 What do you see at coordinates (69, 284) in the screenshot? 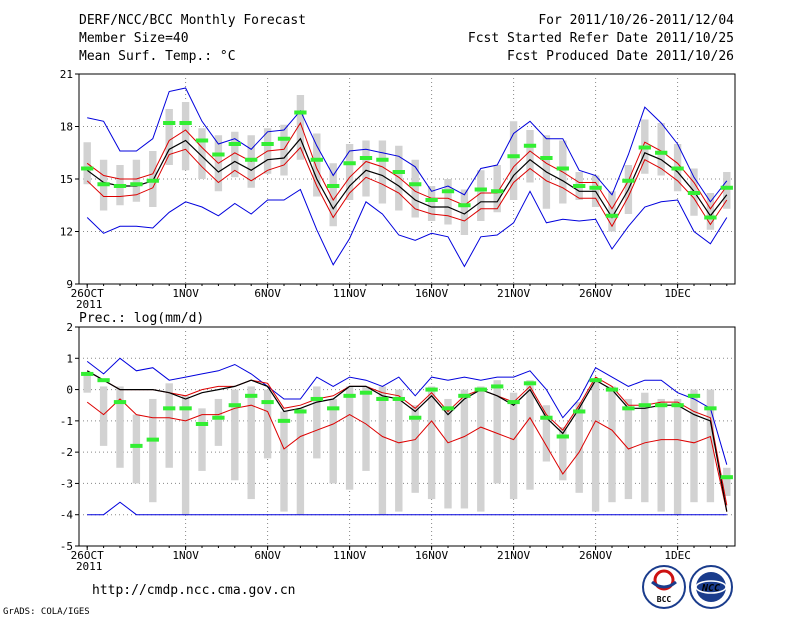
I see `y-tick-label: 9` at bounding box center [69, 284].